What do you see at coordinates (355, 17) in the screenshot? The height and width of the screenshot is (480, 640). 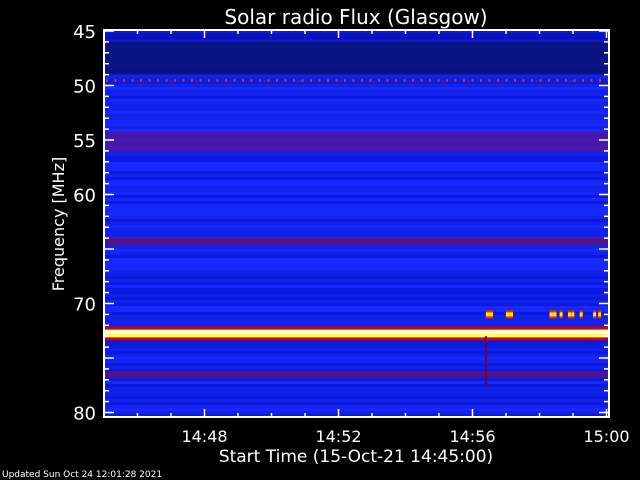 I see `chart-title: Solar radio Flux (Glasgow)` at bounding box center [355, 17].